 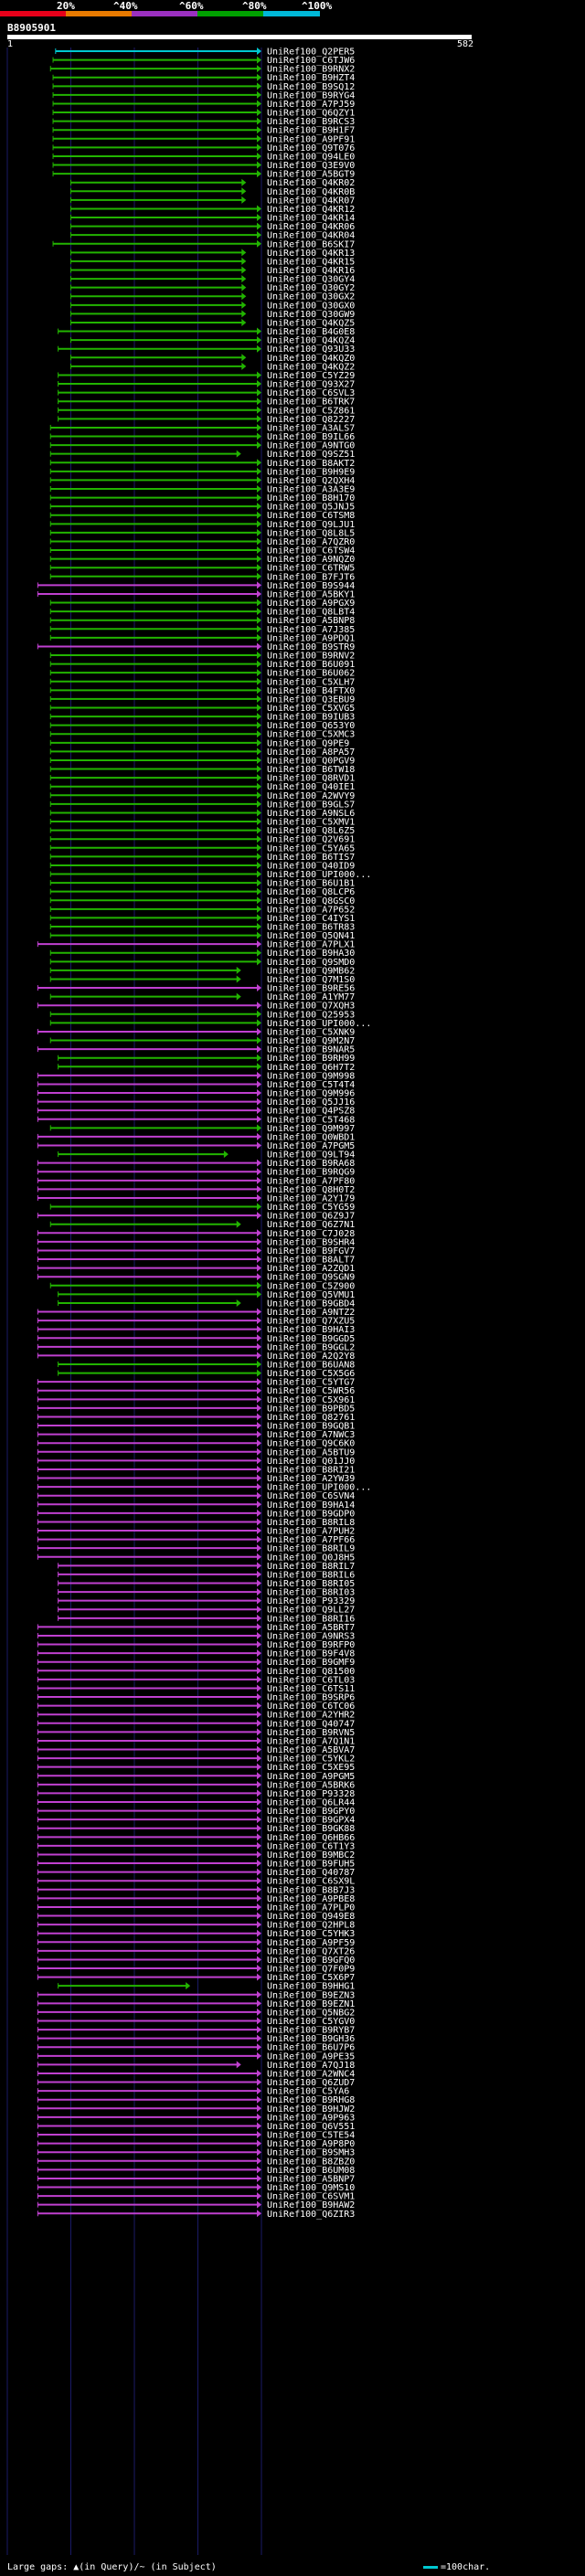 I want to click on hit-label: UniRef100_C7J028, so click(x=311, y=1234).